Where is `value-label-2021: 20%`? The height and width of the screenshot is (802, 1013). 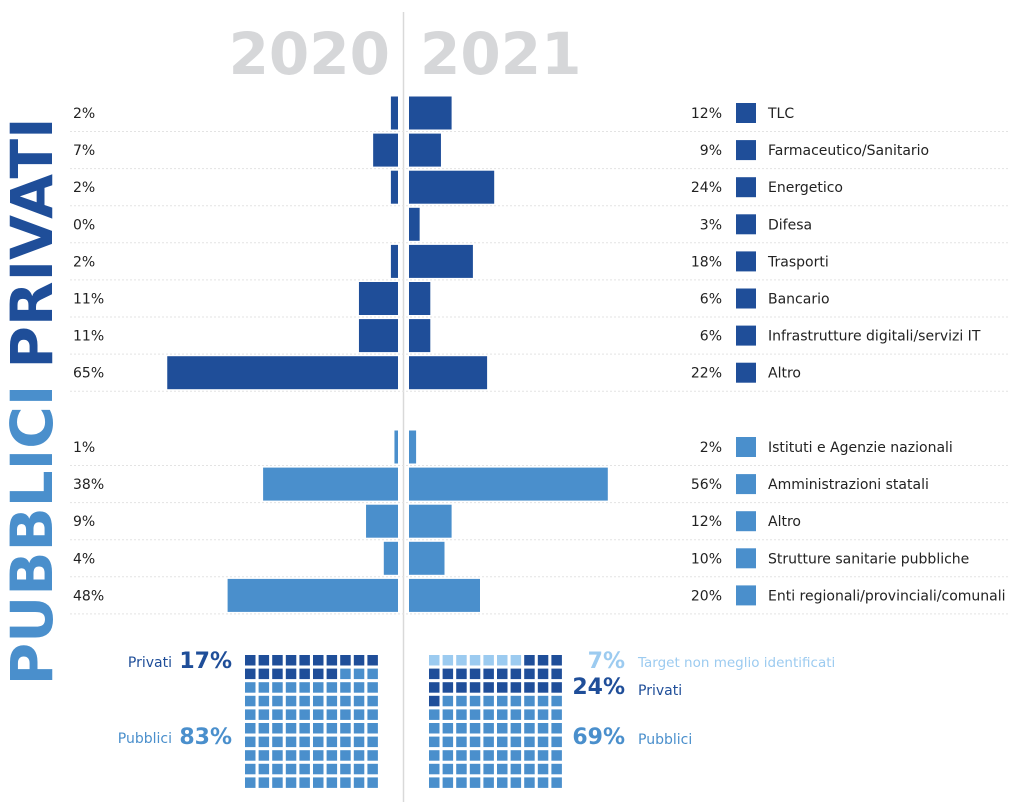
value-label-2021: 20% is located at coordinates (706, 596).